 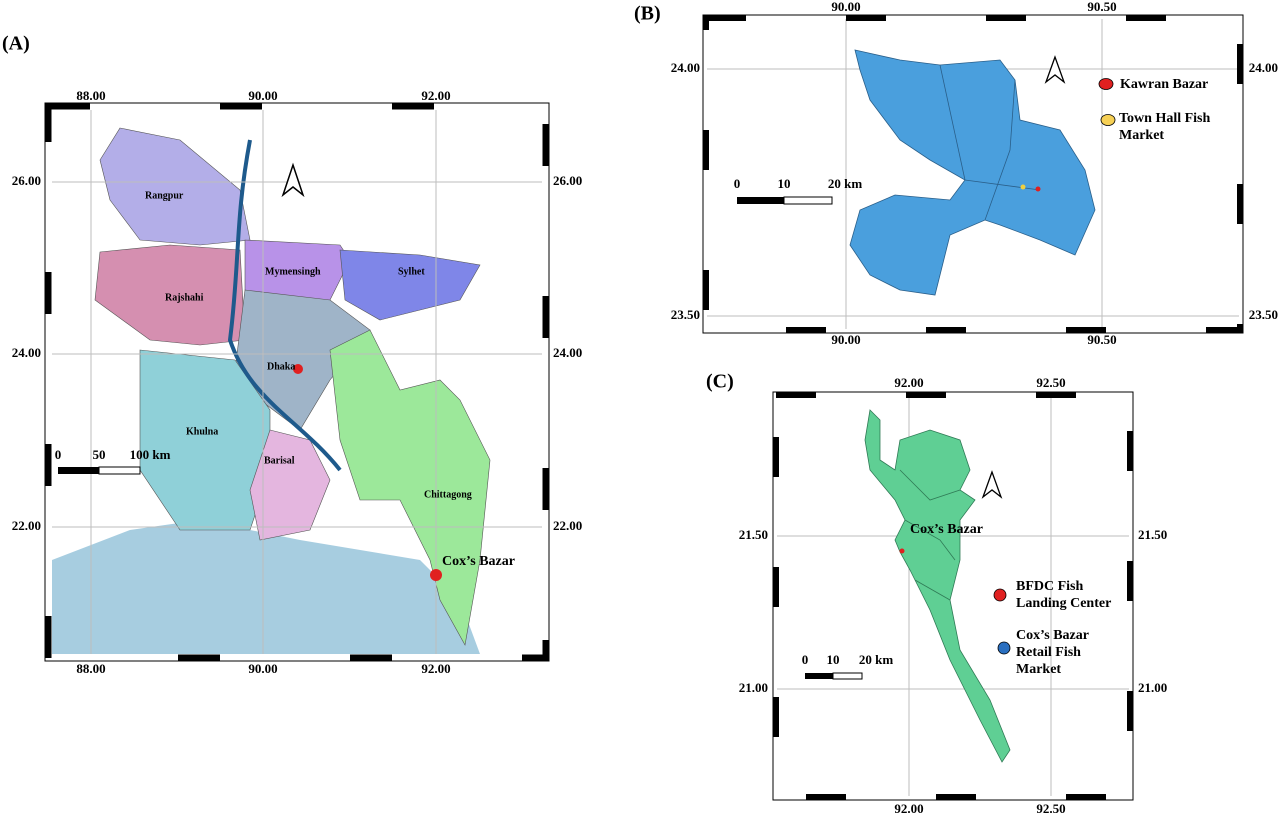 What do you see at coordinates (448, 494) in the screenshot?
I see `region-label: Chittagong` at bounding box center [448, 494].